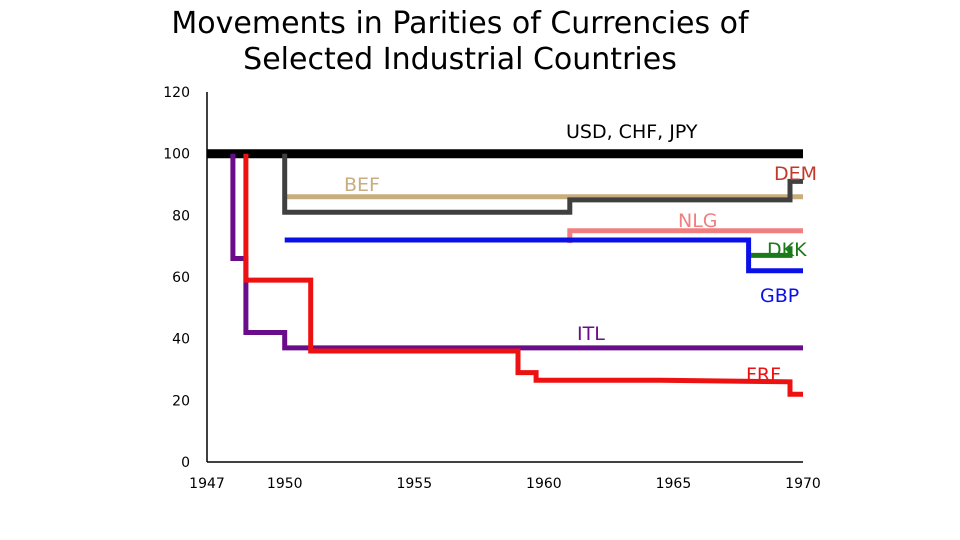 Image resolution: width=960 pixels, height=540 pixels. What do you see at coordinates (544, 484) in the screenshot?
I see `x-tick-label: 1960` at bounding box center [544, 484].